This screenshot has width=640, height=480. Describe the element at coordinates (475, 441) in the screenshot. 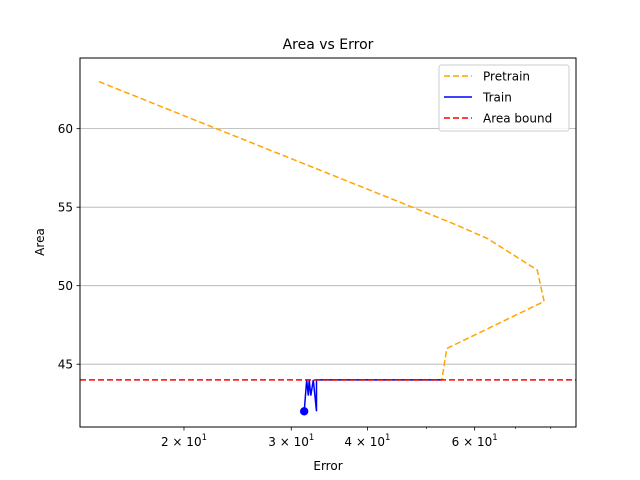

I see `x-tick-label: 6 × 10¹` at that location.